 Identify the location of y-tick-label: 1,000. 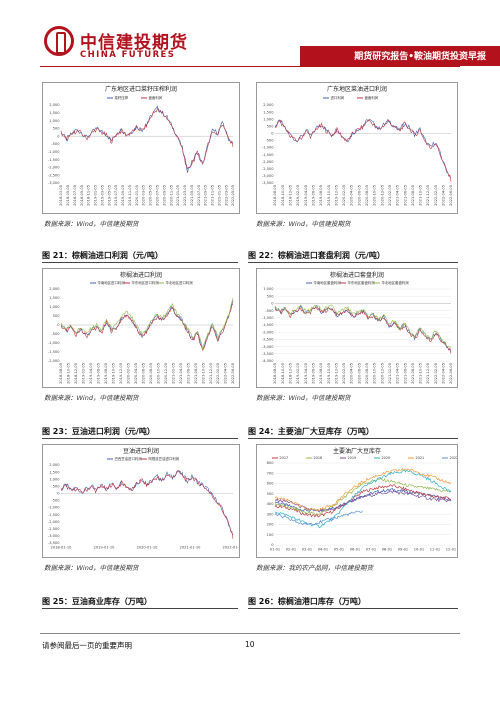
(268, 289).